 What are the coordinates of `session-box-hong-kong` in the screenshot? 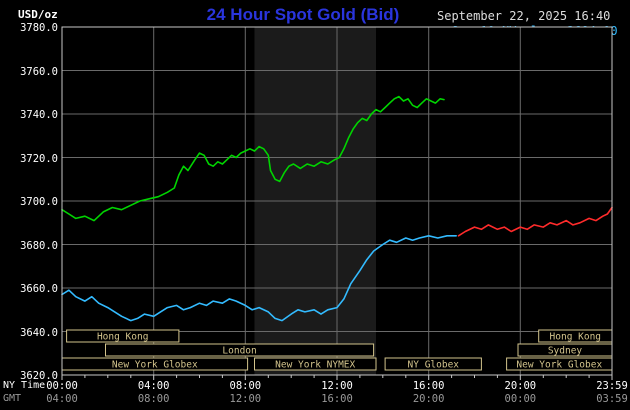 It's located at (123, 336).